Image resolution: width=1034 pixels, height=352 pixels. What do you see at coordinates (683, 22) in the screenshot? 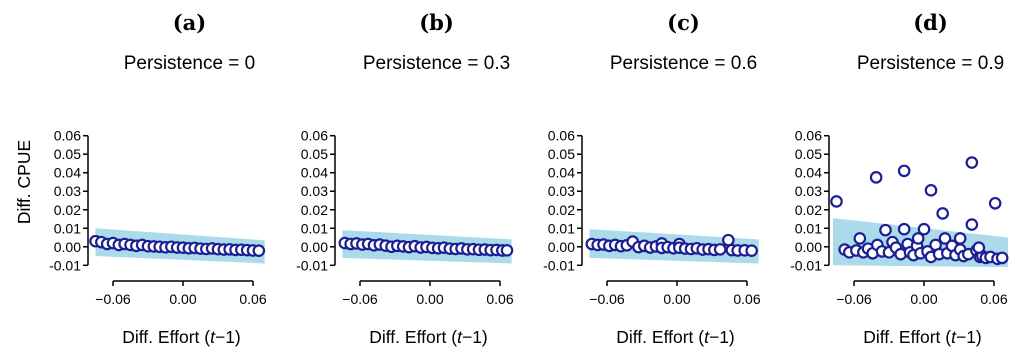
I see `panel-letter: (c)` at bounding box center [683, 22].